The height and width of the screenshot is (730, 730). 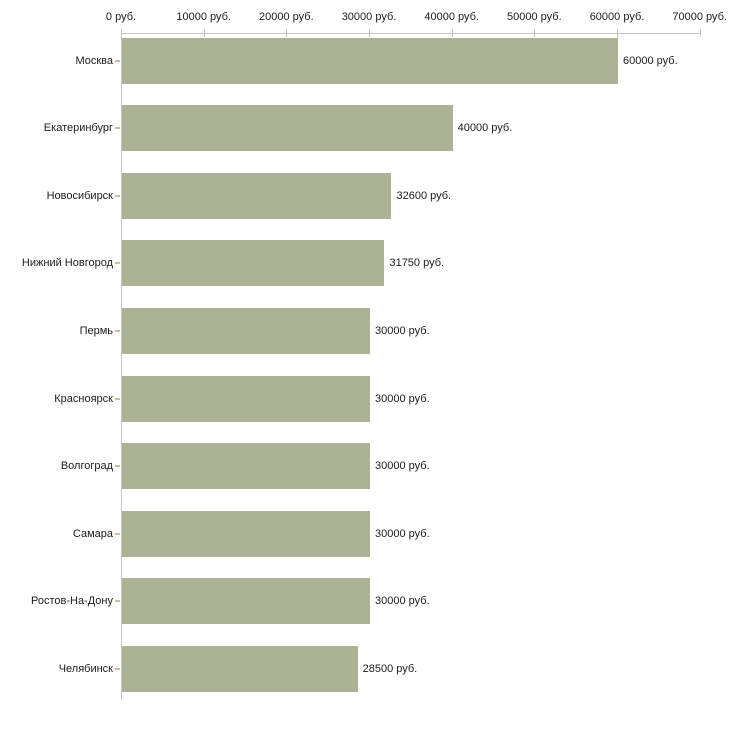 What do you see at coordinates (92, 533) in the screenshot?
I see `category-label: Самара` at bounding box center [92, 533].